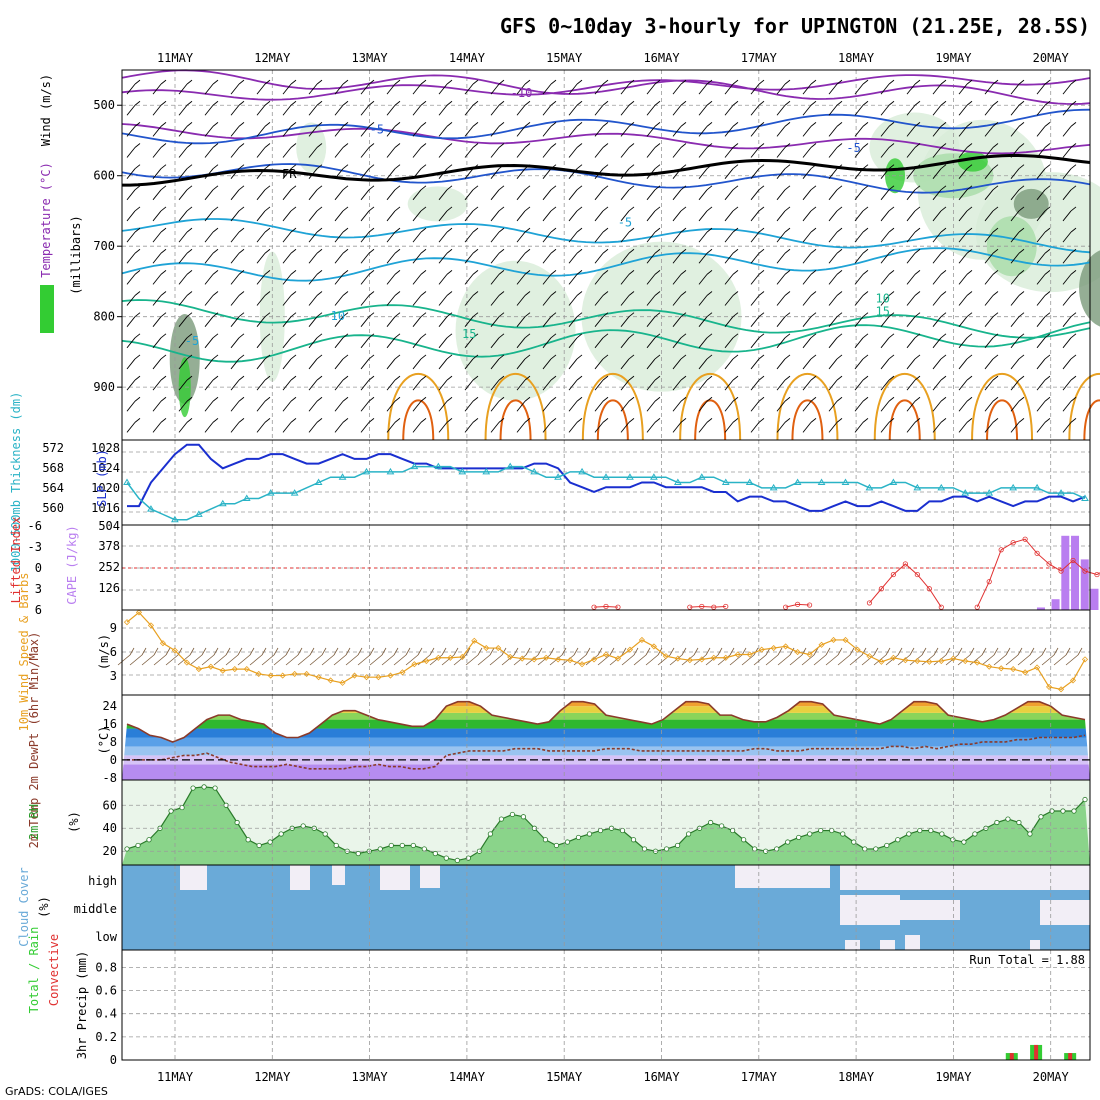 The height and width of the screenshot is (1100, 1100). I want to click on bottom-date-label: 16MAY, so click(661, 1077).